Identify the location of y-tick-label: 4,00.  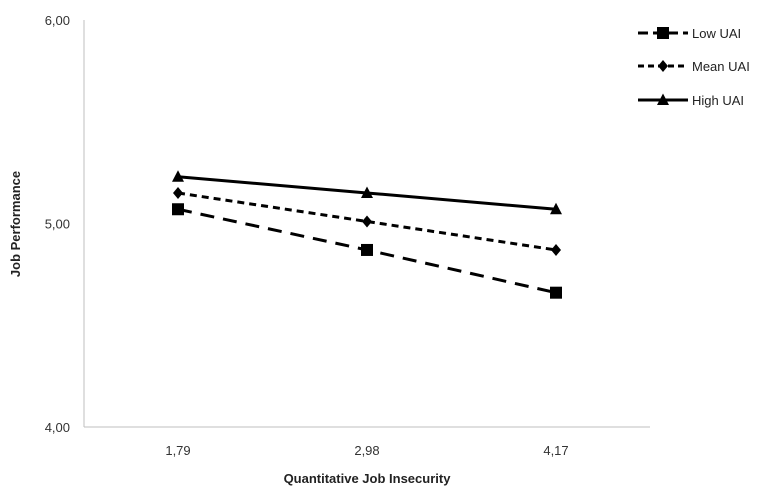
(57, 427).